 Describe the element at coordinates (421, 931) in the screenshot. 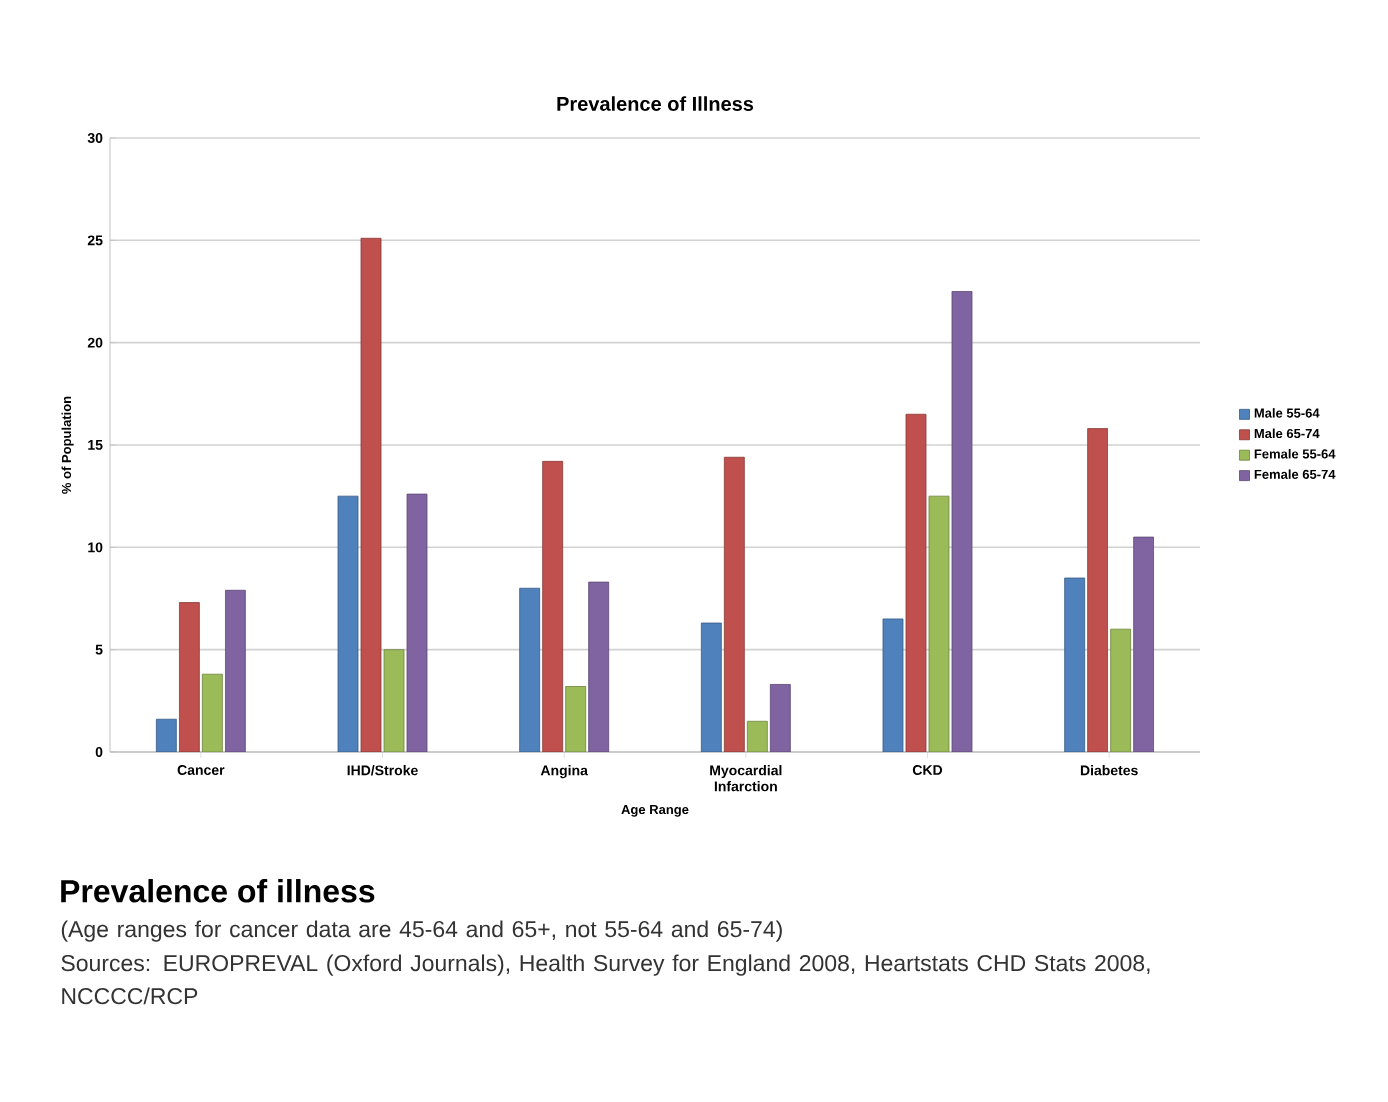

I see `text: (Age ranges for cancer data are 45-64 and 65+, not 55-64 and 65-74)` at that location.